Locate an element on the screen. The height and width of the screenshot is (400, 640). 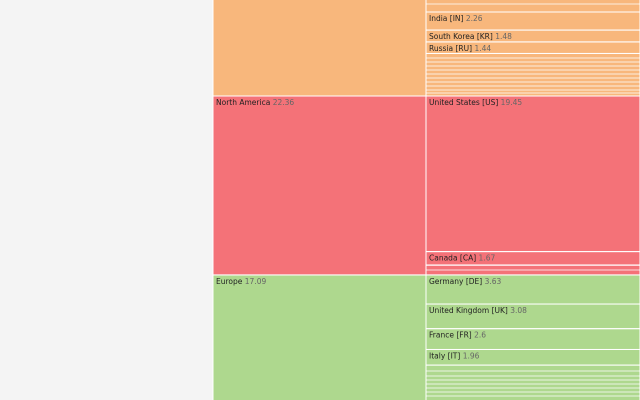
node-label: United Kingdom [UK] 3.08 is located at coordinates (478, 310).